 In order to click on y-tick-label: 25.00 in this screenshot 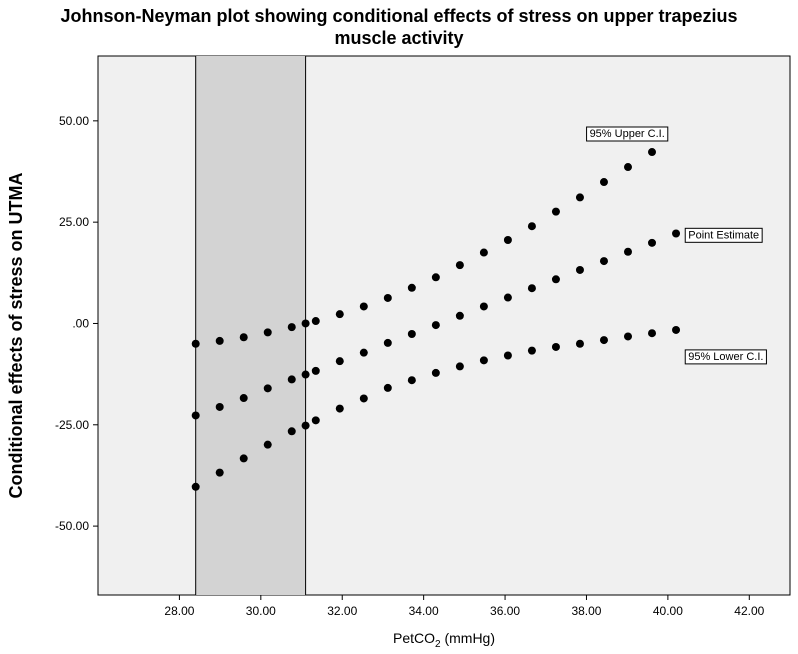, I will do `click(74, 222)`.